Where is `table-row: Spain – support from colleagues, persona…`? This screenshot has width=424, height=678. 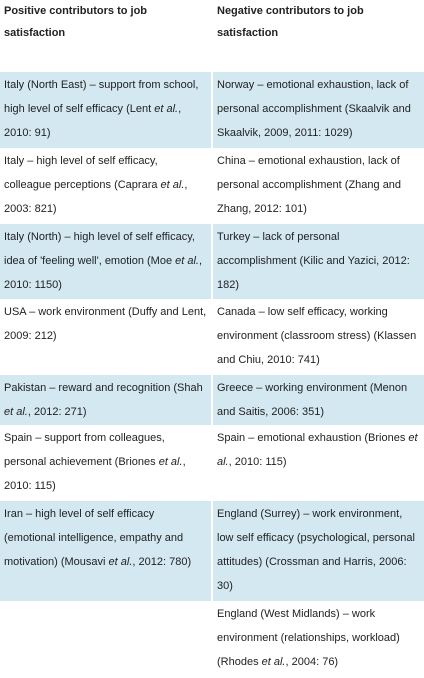
table-row: Spain – support from colleagues, persona… is located at coordinates (212, 463).